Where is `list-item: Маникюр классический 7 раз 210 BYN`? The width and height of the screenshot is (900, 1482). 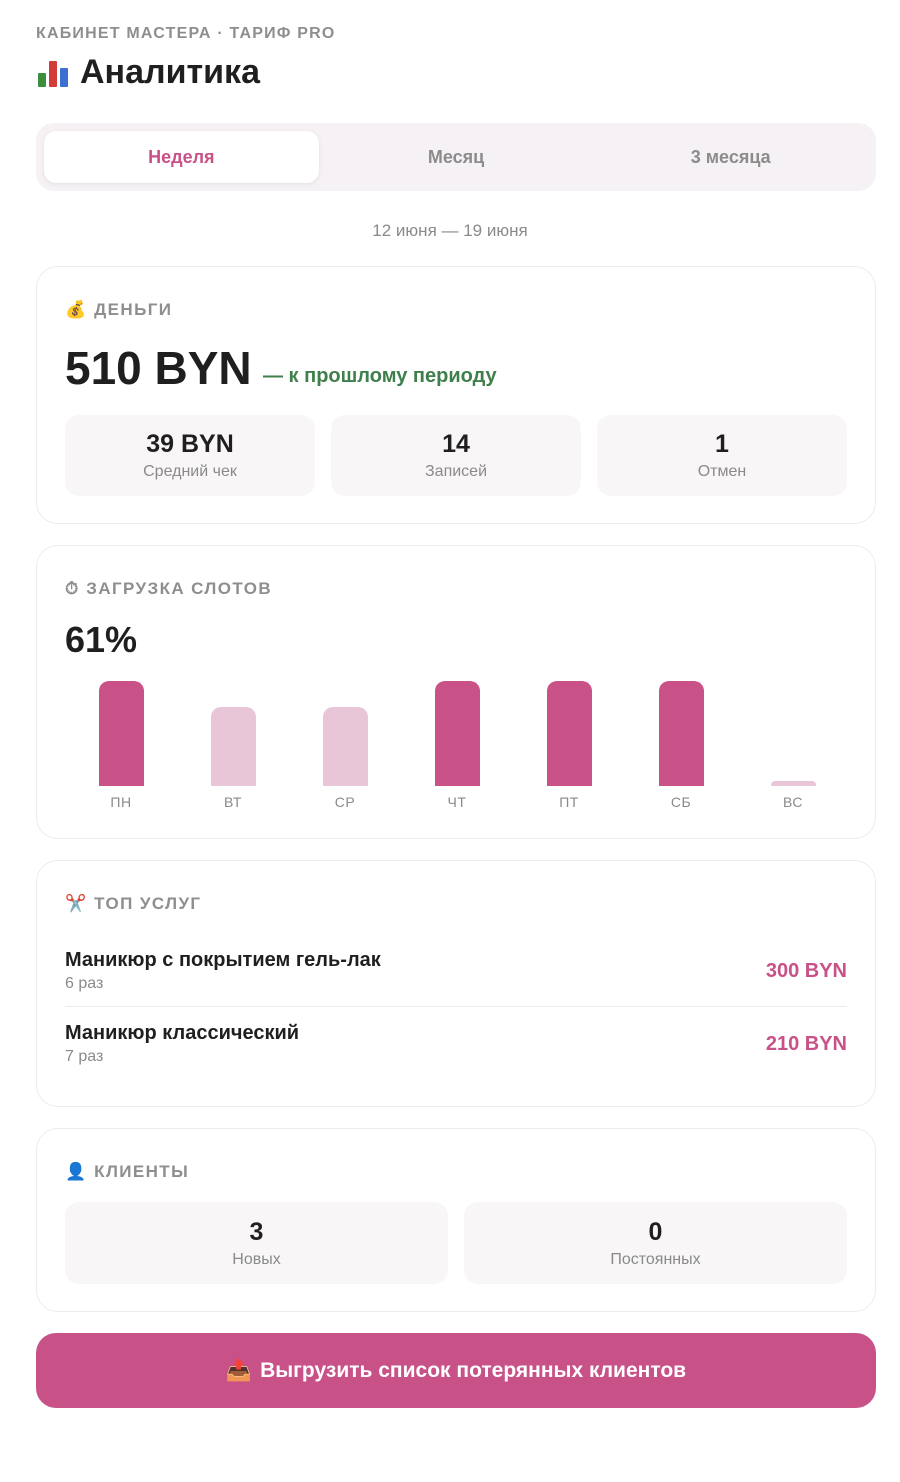 list-item: Маникюр классический 7 раз 210 BYN is located at coordinates (456, 1044).